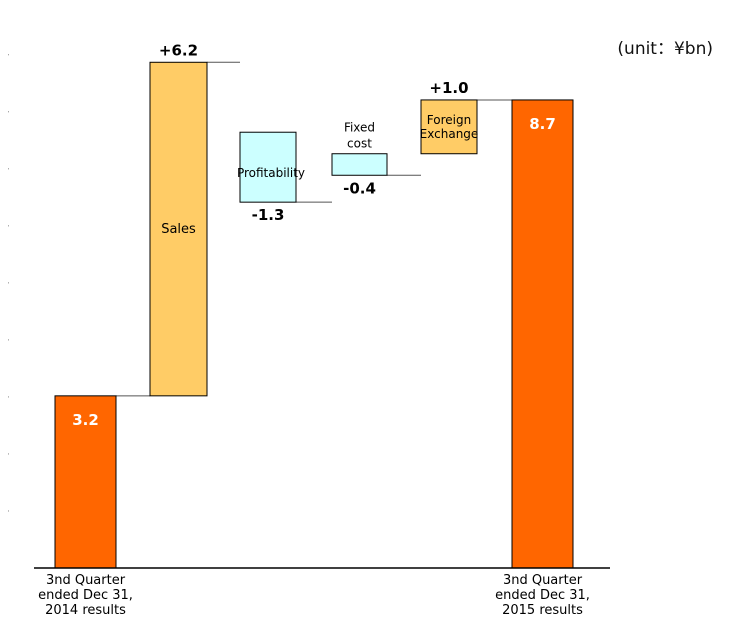 This screenshot has height=622, width=729. I want to click on bar-inner-label: Sales, so click(178, 229).